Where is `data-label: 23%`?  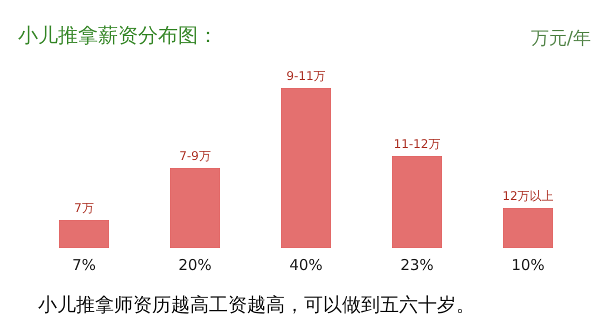
data-label: 23% is located at coordinates (417, 265).